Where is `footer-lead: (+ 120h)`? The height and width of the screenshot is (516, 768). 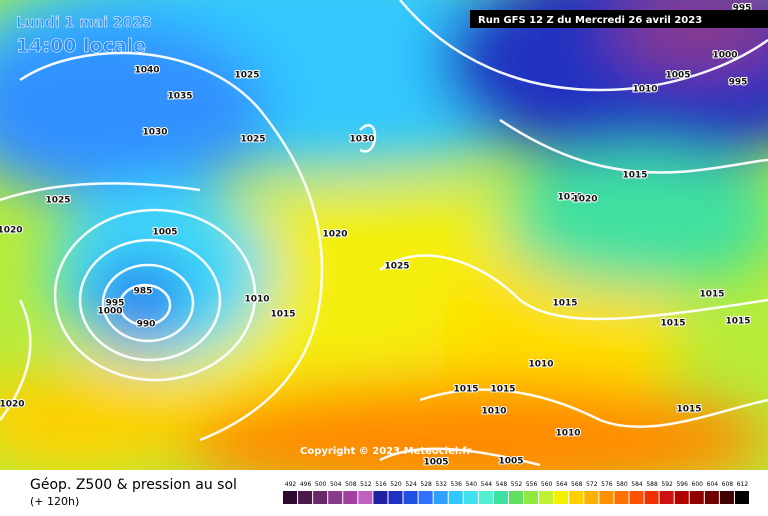 footer-lead: (+ 120h) is located at coordinates (54, 501).